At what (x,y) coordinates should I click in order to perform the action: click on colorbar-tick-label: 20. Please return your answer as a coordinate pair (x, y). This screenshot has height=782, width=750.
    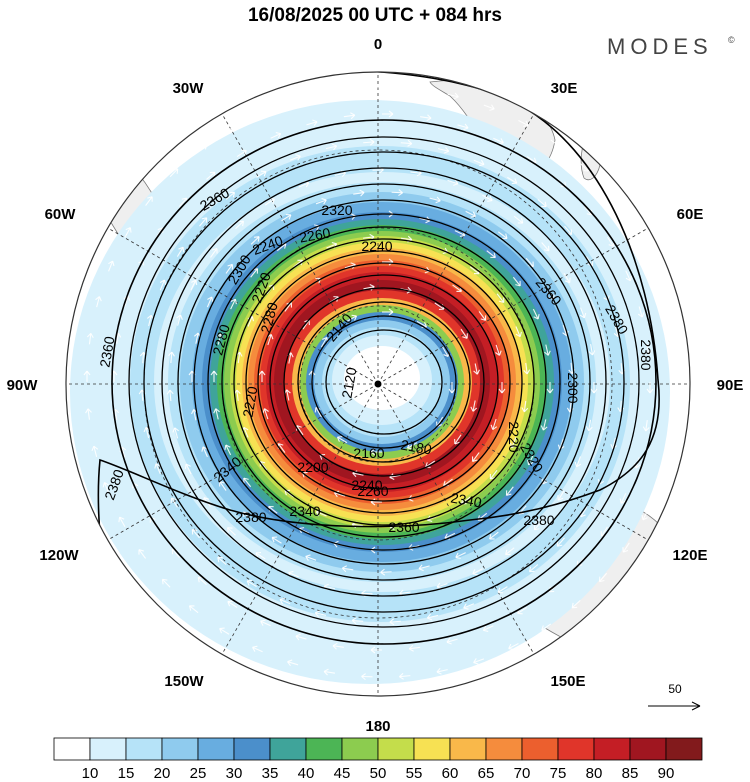
    Looking at the image, I should click on (162, 773).